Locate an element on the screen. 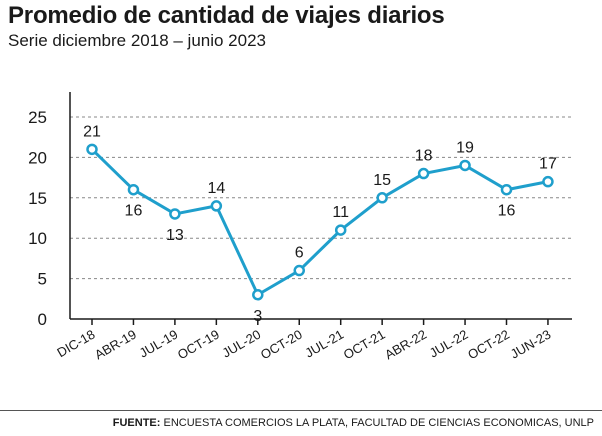 This screenshot has height=436, width=602. y-tick-label: 25 is located at coordinates (37, 117).